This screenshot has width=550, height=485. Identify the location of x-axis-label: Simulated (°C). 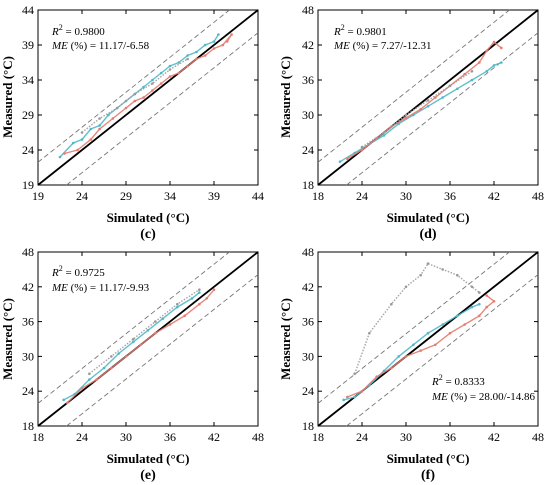
(428, 217).